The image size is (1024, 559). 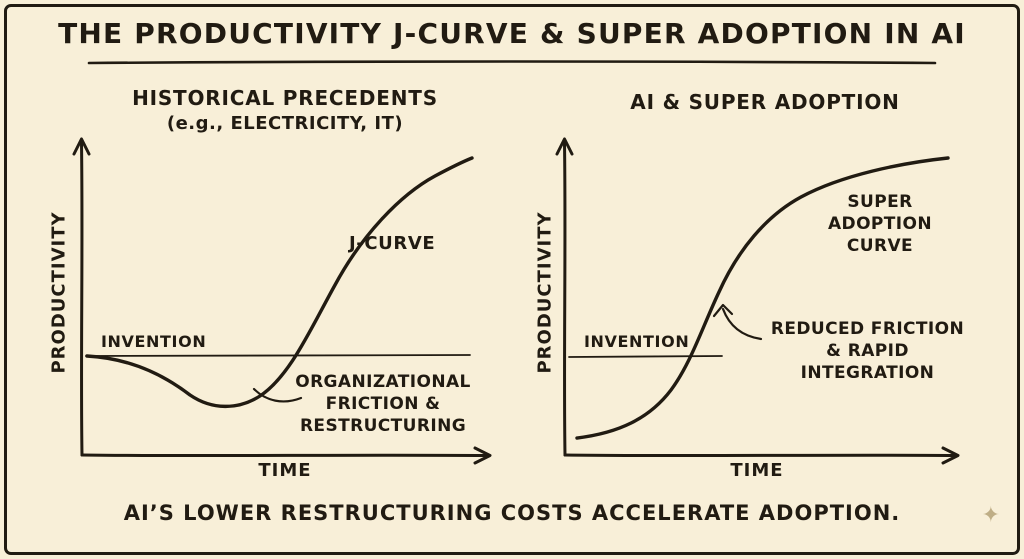 I want to click on right-annotation: REDUCED FRICTION & RAPID INTEGRATION, so click(x=867, y=351).